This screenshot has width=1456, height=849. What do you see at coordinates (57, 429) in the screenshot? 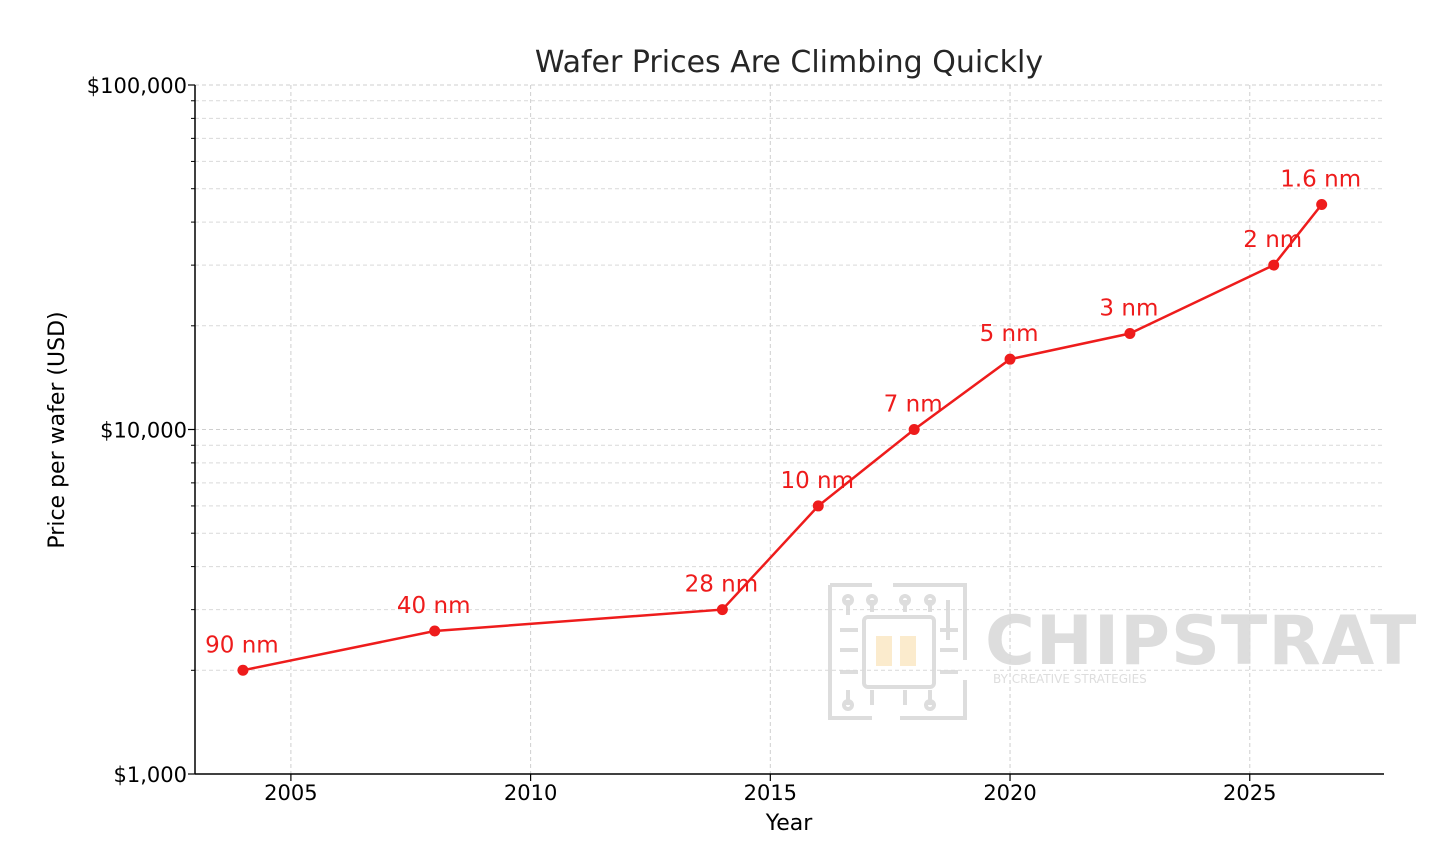
I see `y-axis-label: Price per wafer (USD)` at bounding box center [57, 429].